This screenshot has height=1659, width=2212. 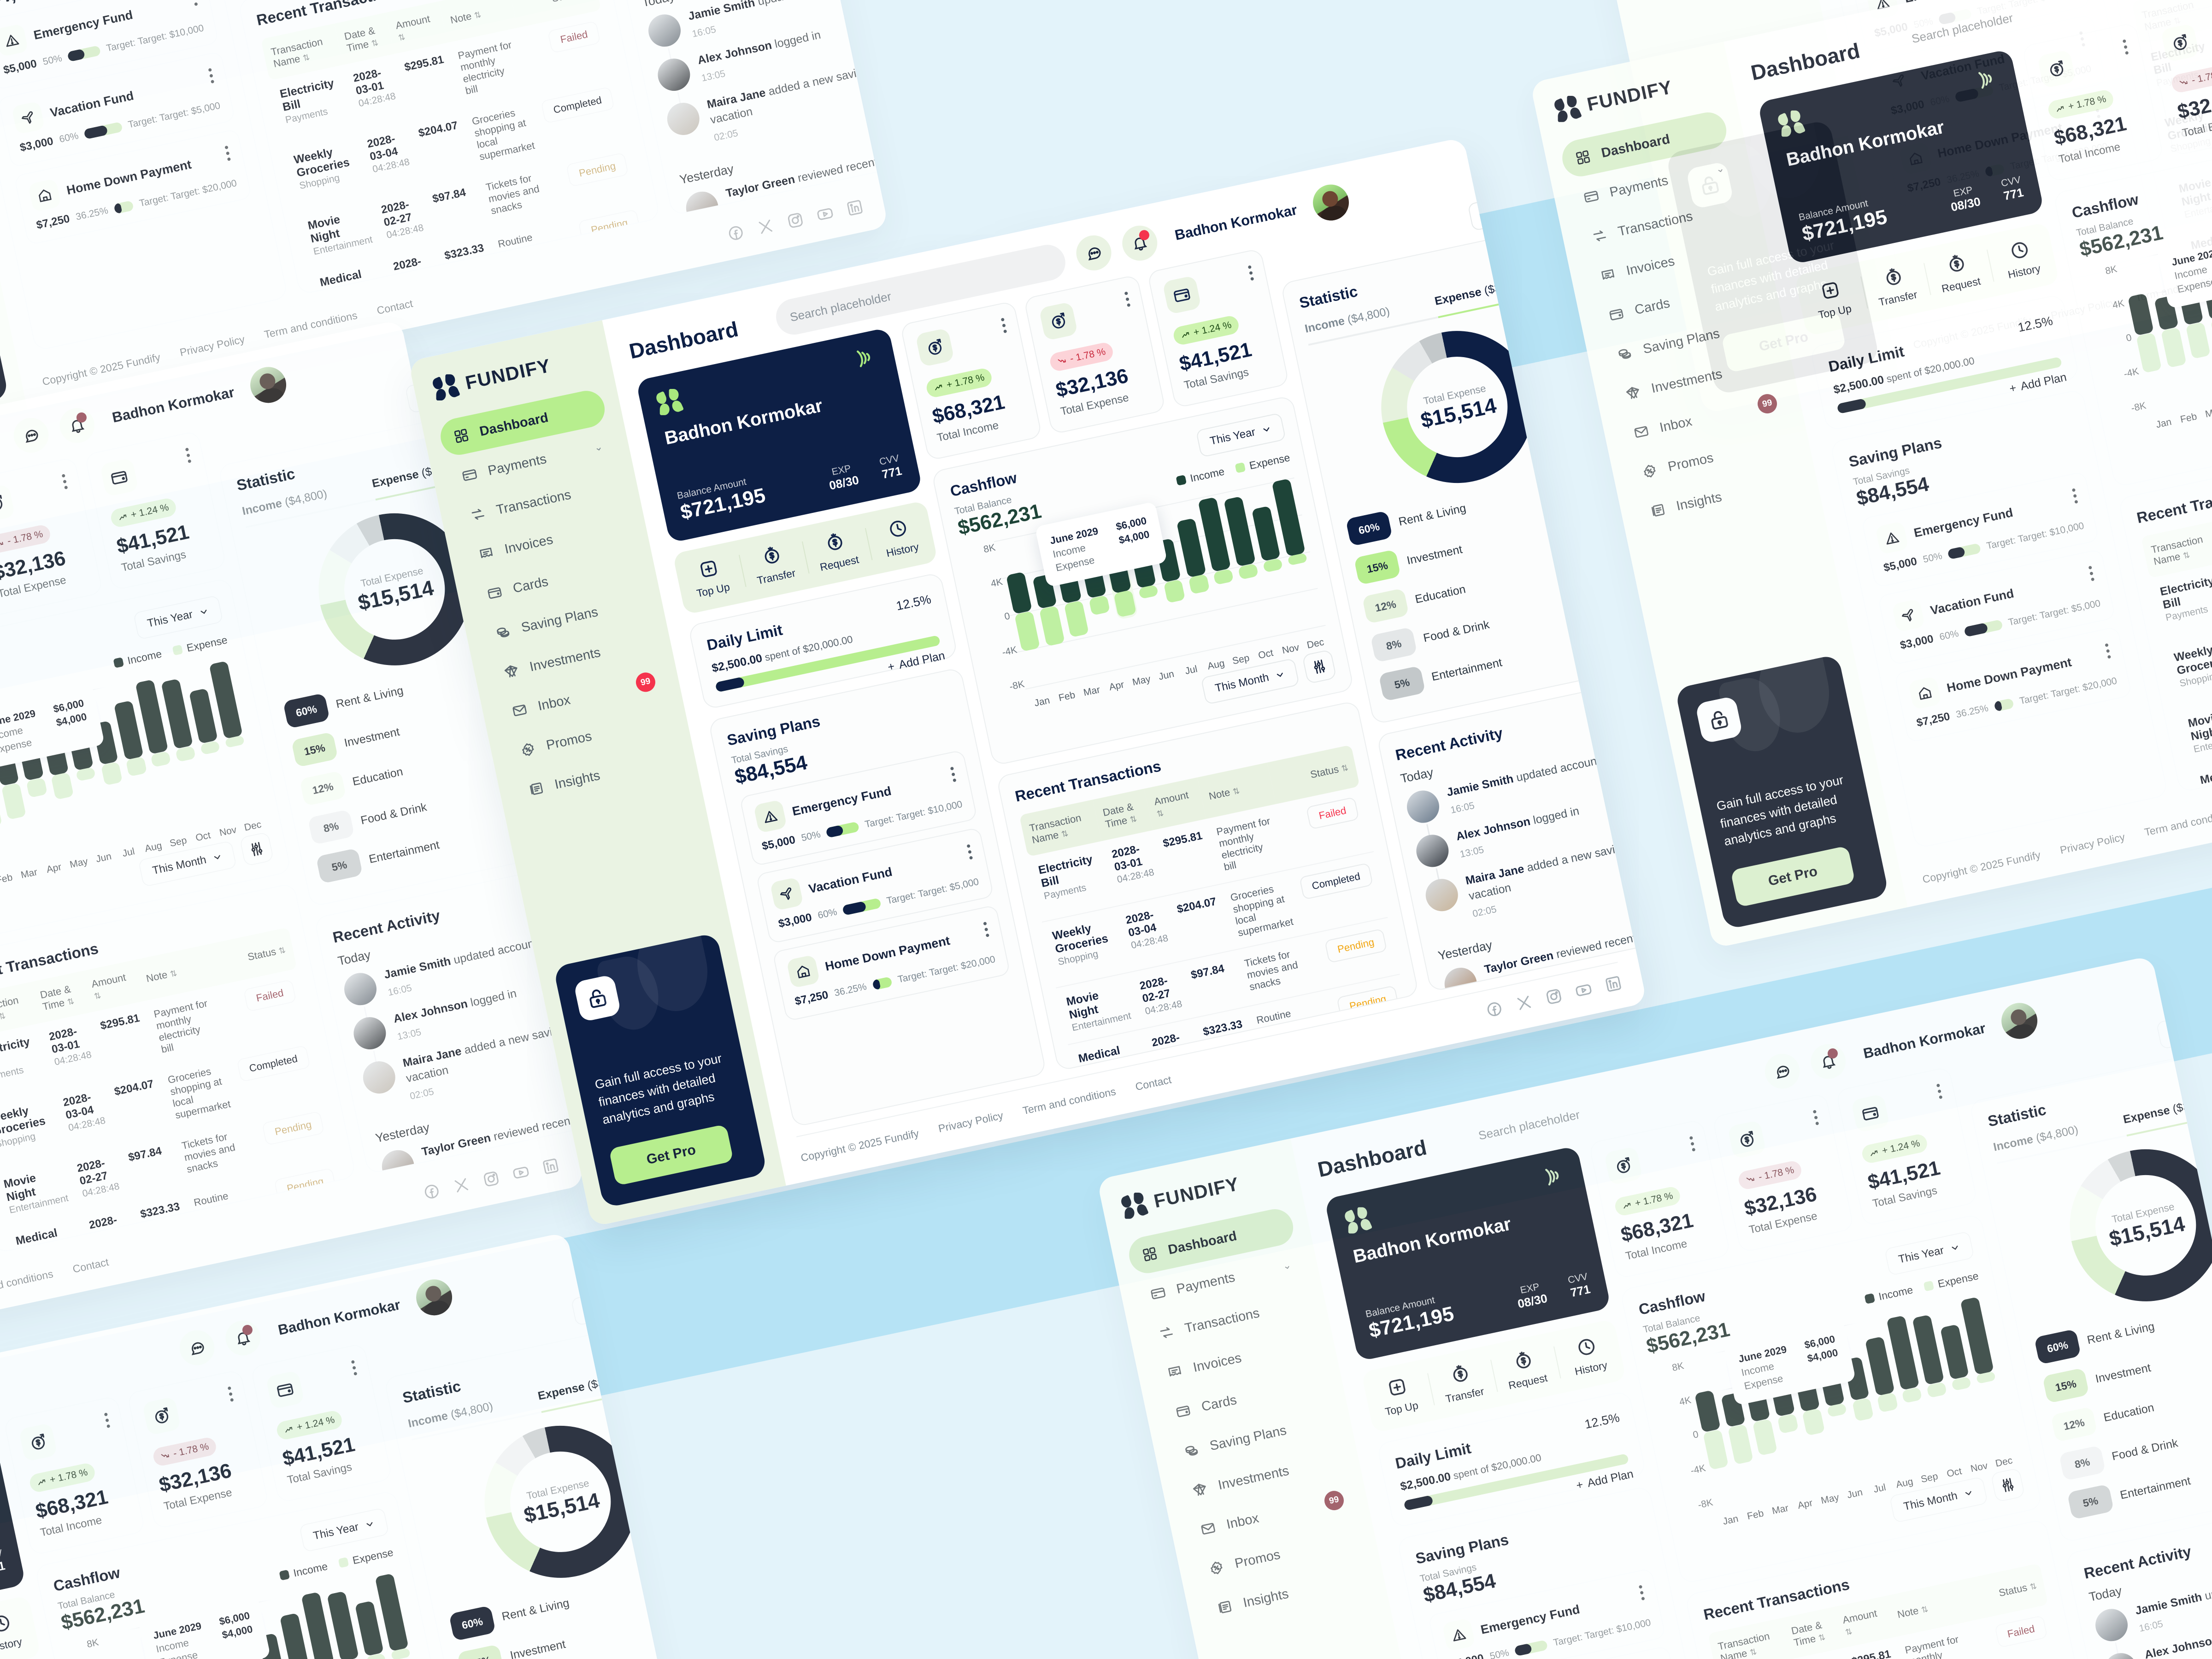 I want to click on avatar, so click(x=1330, y=202).